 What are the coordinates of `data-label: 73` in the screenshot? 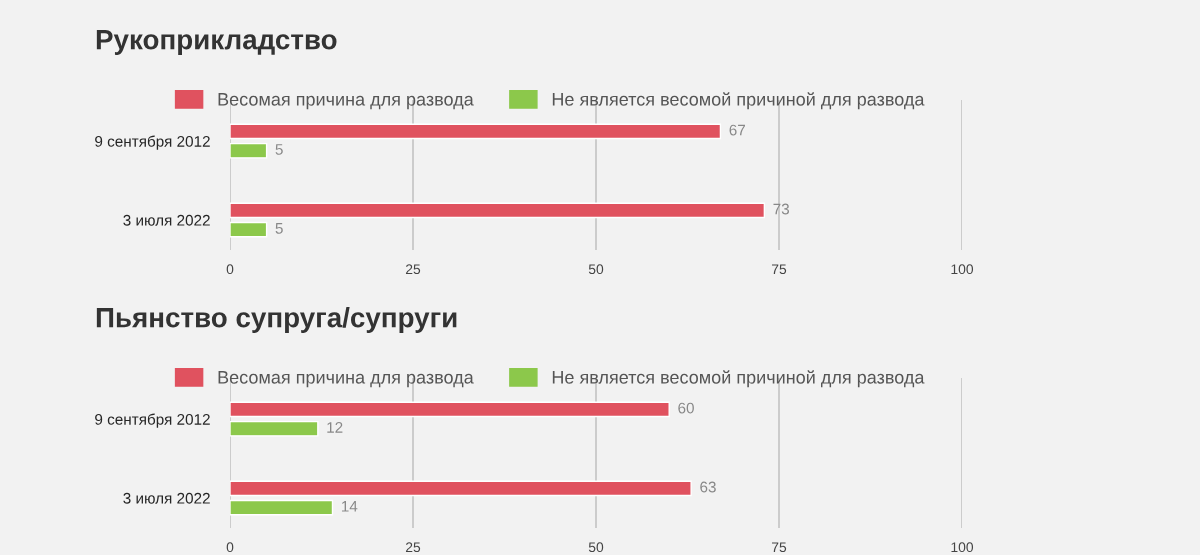 It's located at (781, 209).